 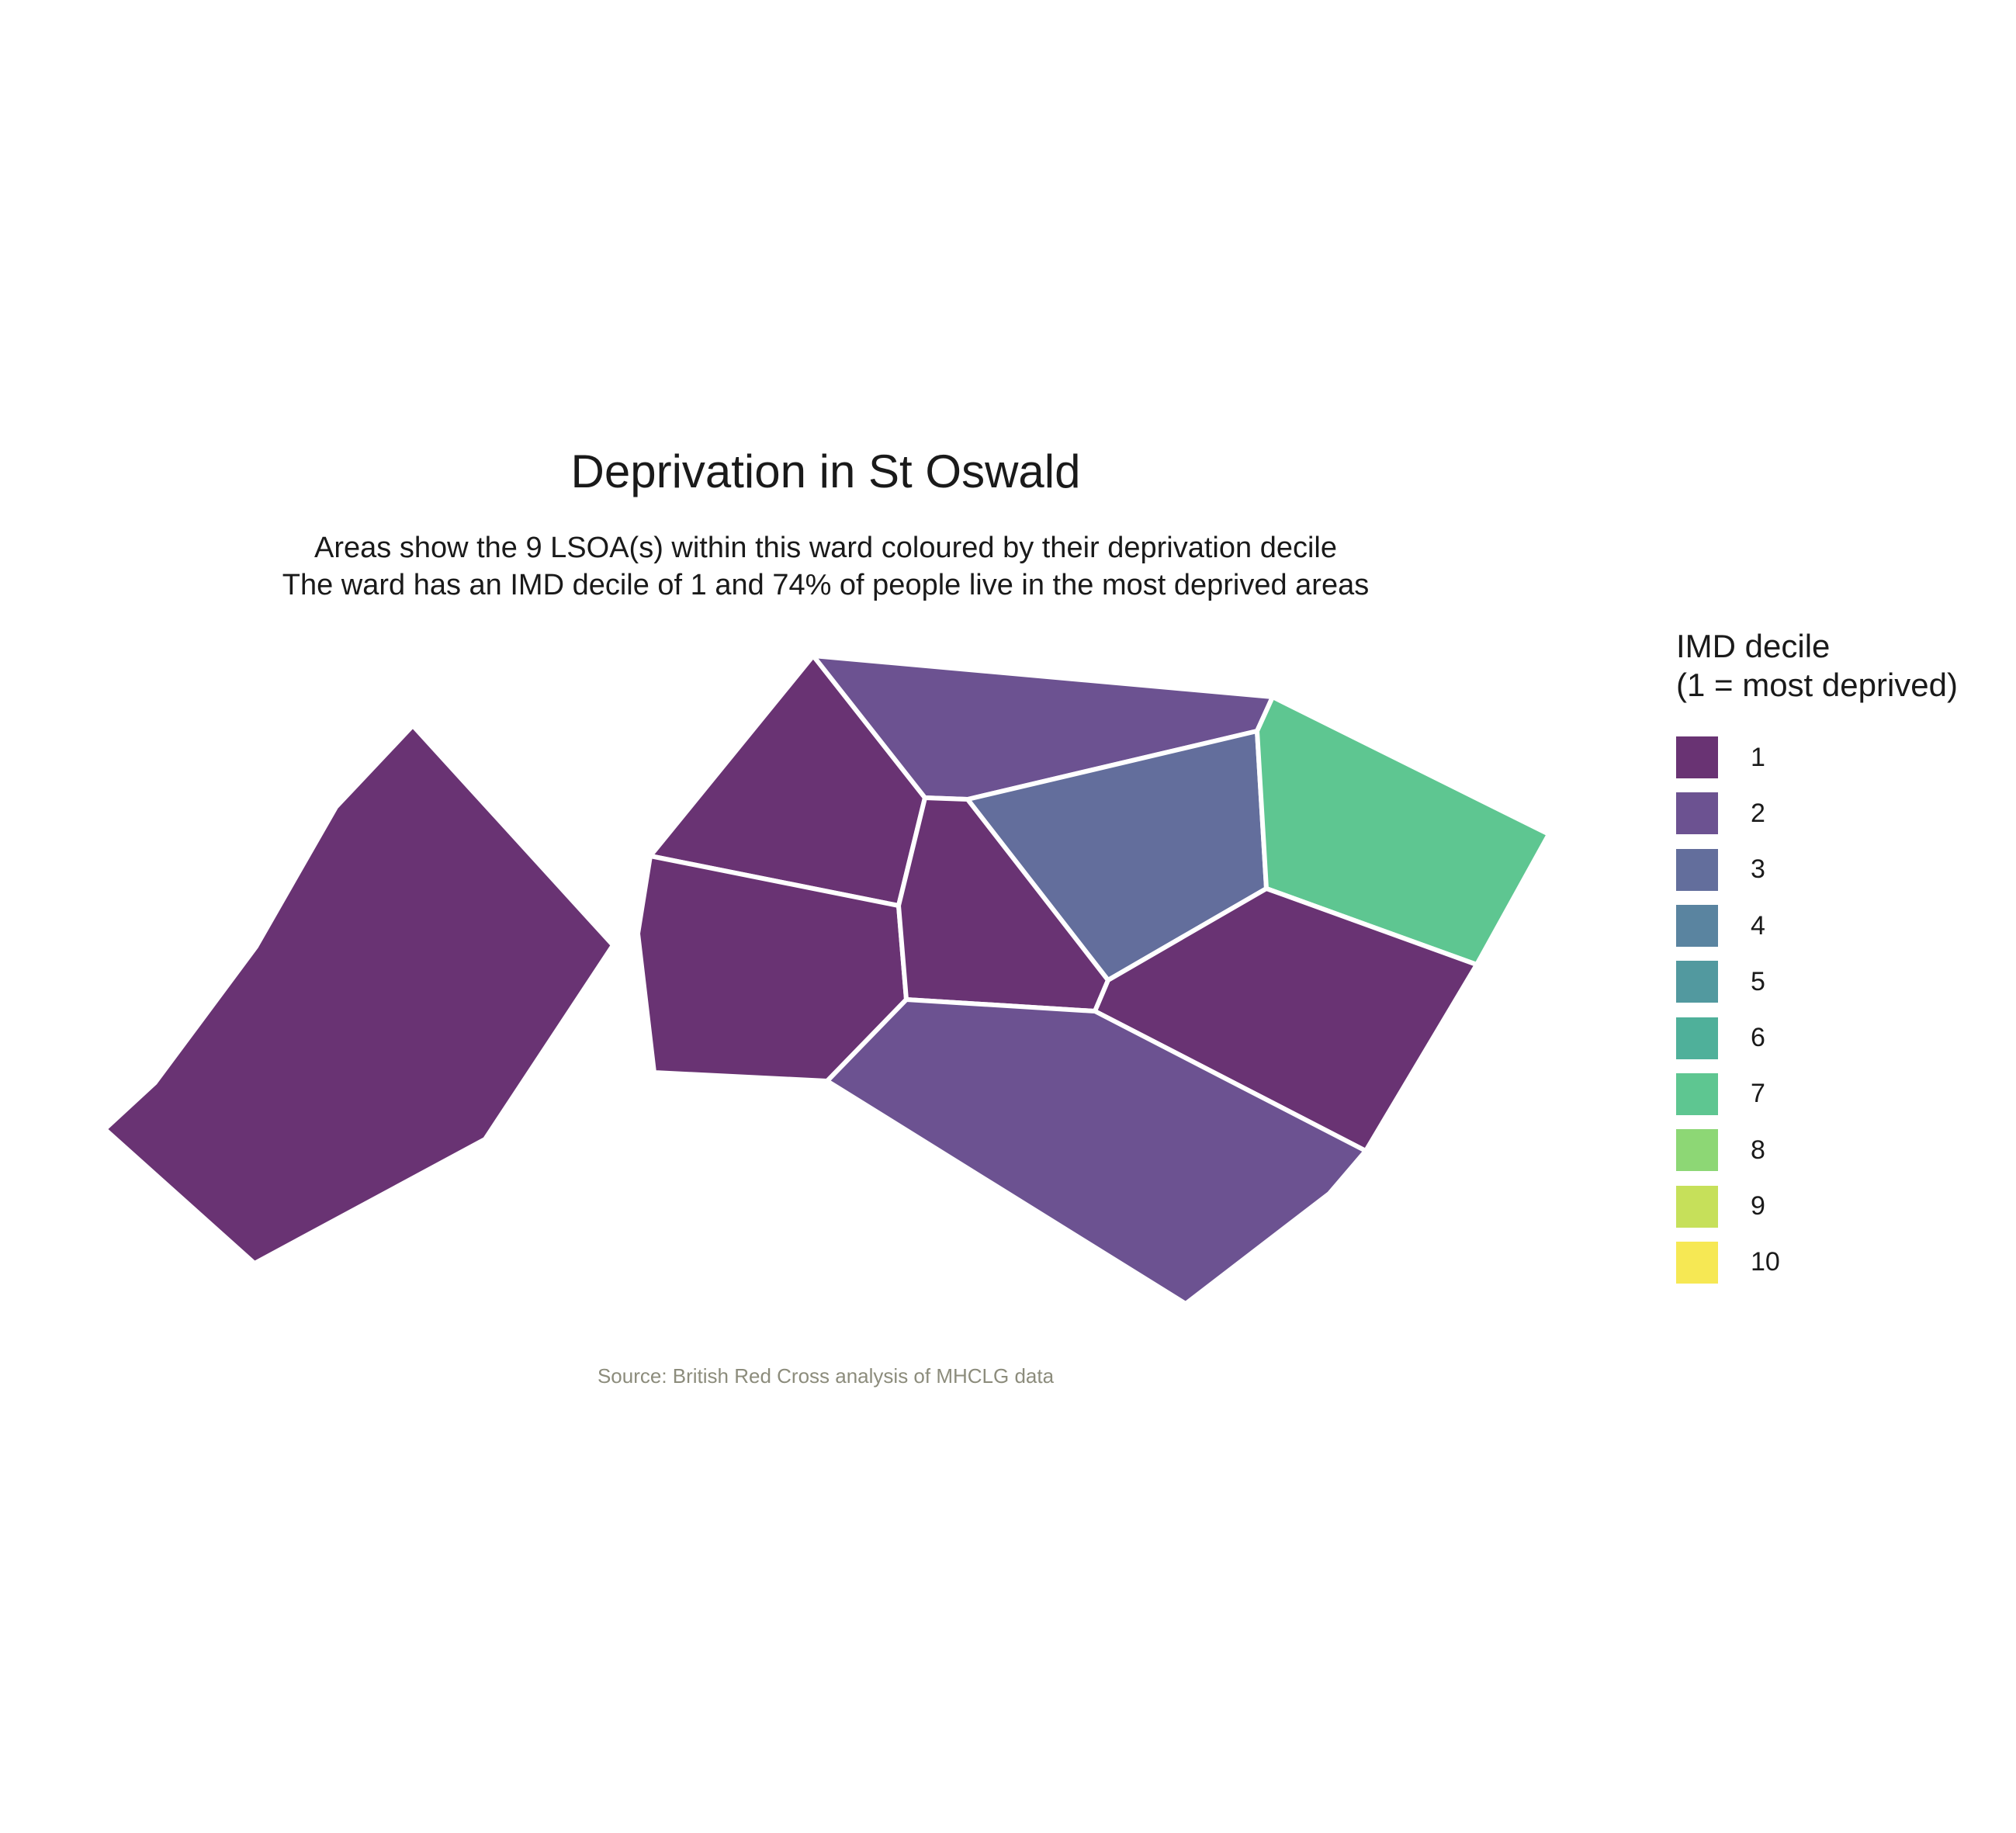 I want to click on legend-label: 4, so click(x=1758, y=925).